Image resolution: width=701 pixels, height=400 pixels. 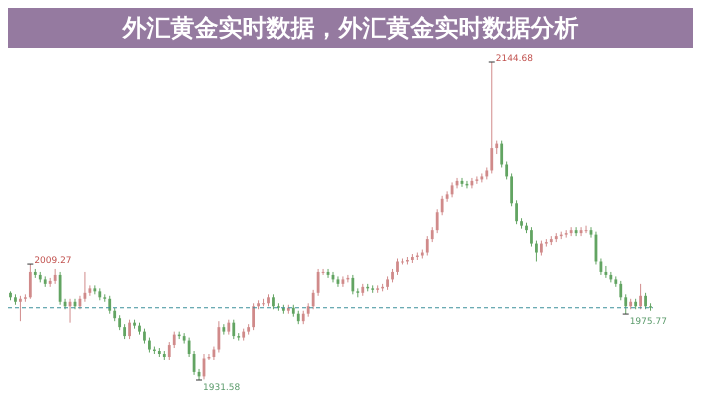 I want to click on annotation: 2009.27, so click(x=53, y=261).